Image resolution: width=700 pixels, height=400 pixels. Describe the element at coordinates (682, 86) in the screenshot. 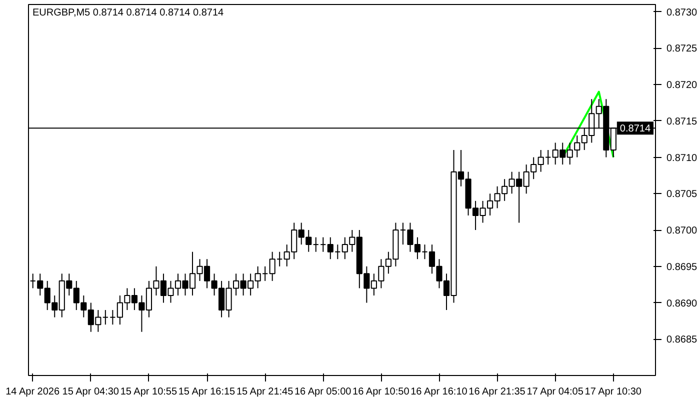

I see `y-tick-label: 0.8720` at that location.